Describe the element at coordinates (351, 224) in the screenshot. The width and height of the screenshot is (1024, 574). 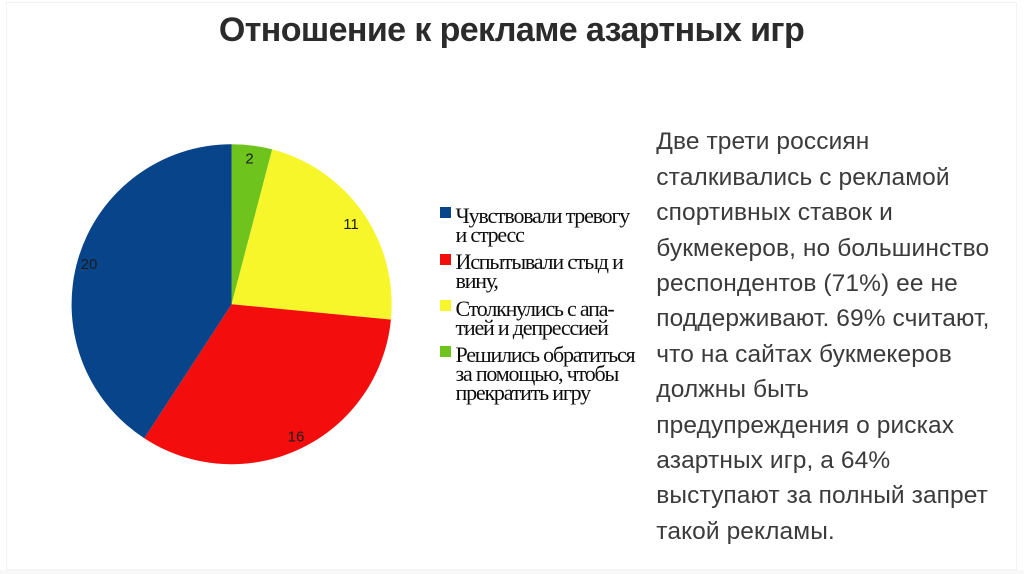
I see `svg-text: 11` at that location.